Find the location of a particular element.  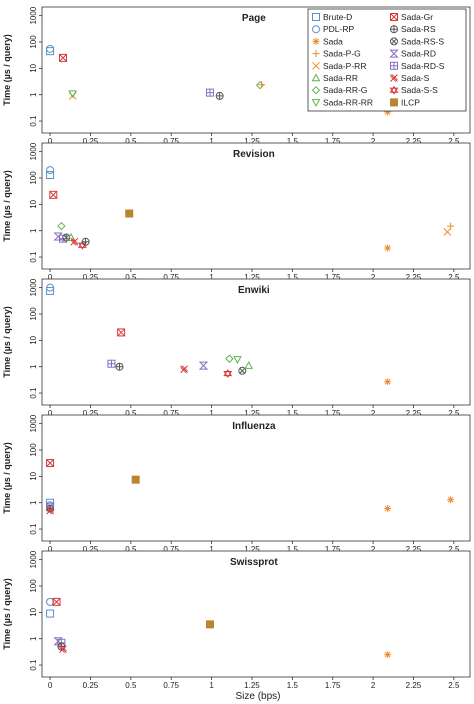

legend-label: ILCP is located at coordinates (410, 102).